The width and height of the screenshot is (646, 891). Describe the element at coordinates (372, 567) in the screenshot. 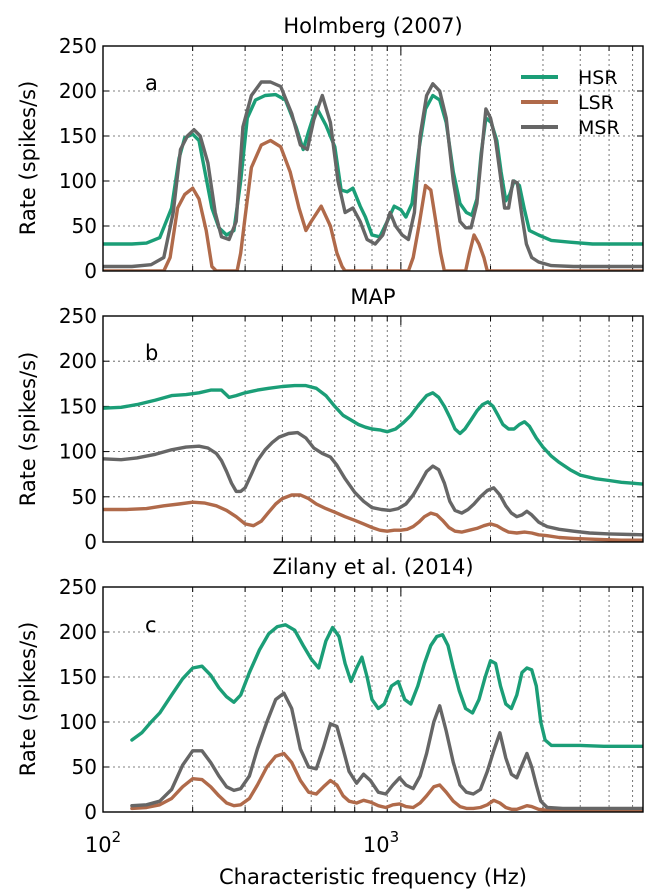

I see `panel-c-title: Zilany et al. (2014)` at that location.